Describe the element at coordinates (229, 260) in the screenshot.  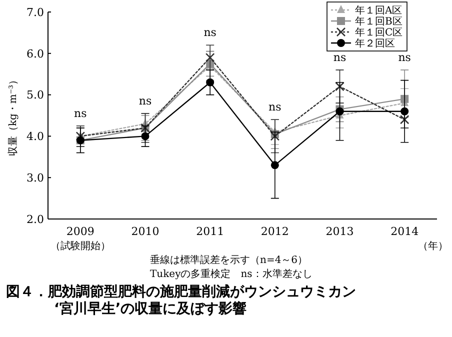
I see `text: 垂線は標準誤差を示す（n=4～6）` at that location.